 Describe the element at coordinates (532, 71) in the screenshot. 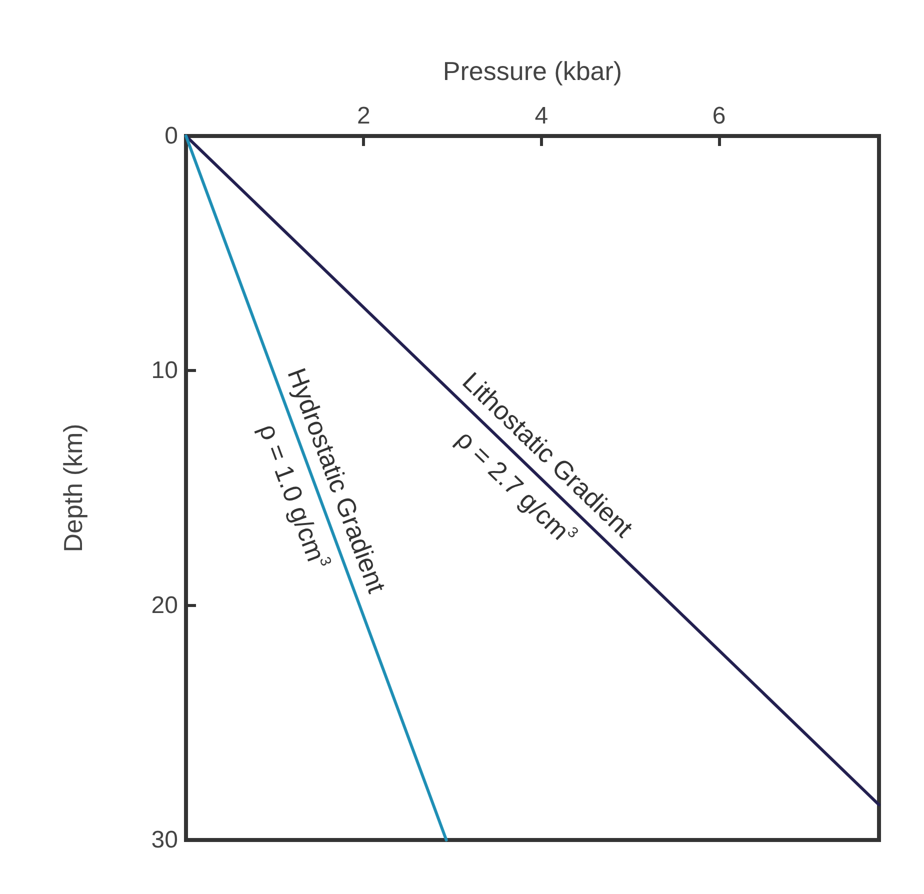

I see `x-axis-title: Pressure (kbar)` at that location.